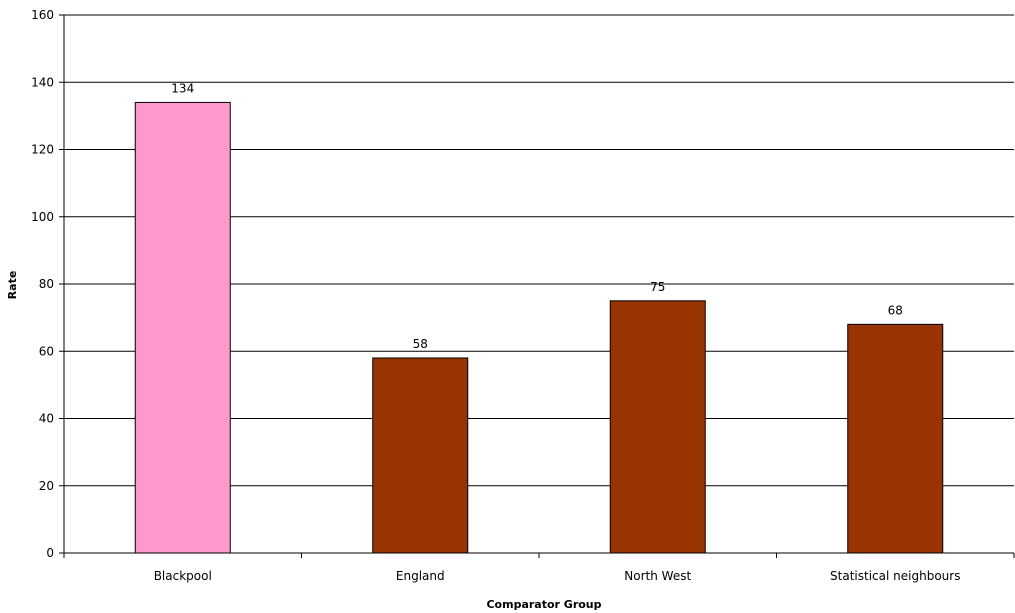  I want to click on x-tick-label: Blackpool, so click(183, 576).